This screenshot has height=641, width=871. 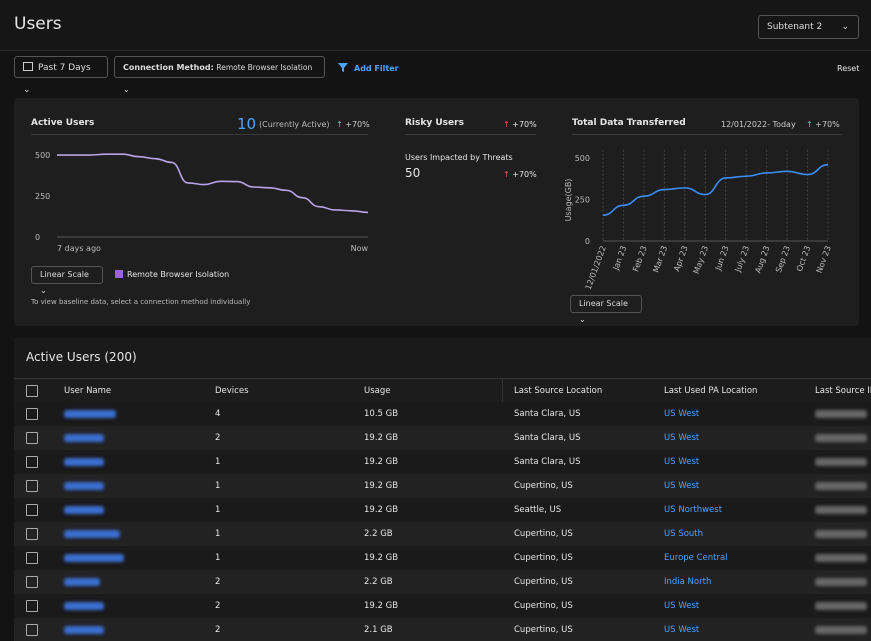 What do you see at coordinates (619, 259) in the screenshot?
I see `x-tick-label: Jan 23` at bounding box center [619, 259].